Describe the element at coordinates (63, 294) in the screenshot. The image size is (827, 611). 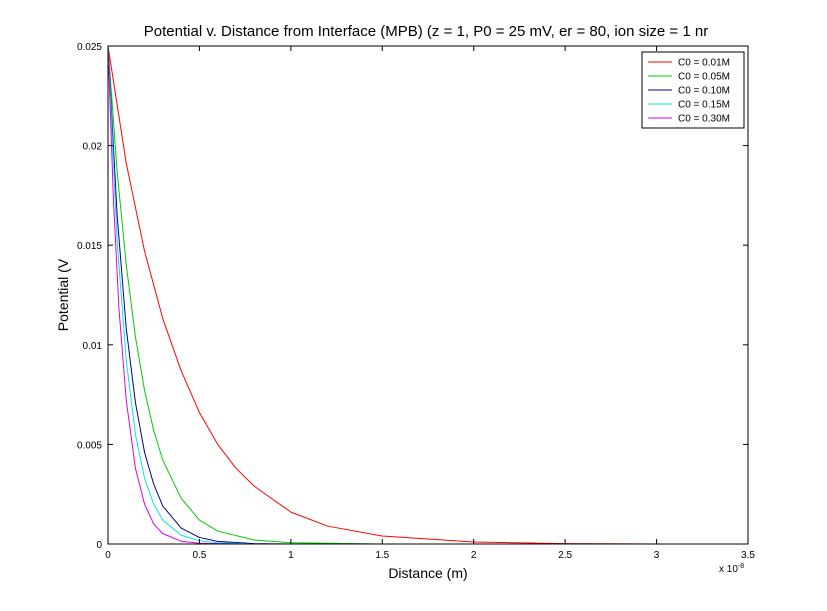
I see `y-axis-label: Potential (V` at that location.